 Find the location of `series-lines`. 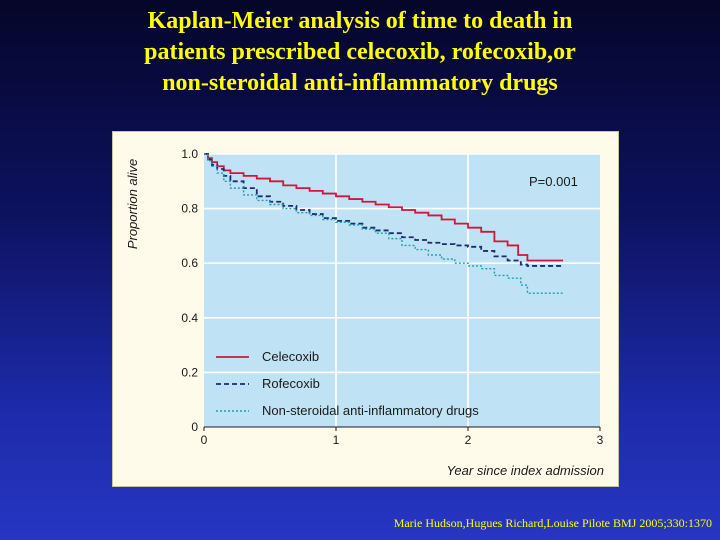

series-lines is located at coordinates (384, 223).